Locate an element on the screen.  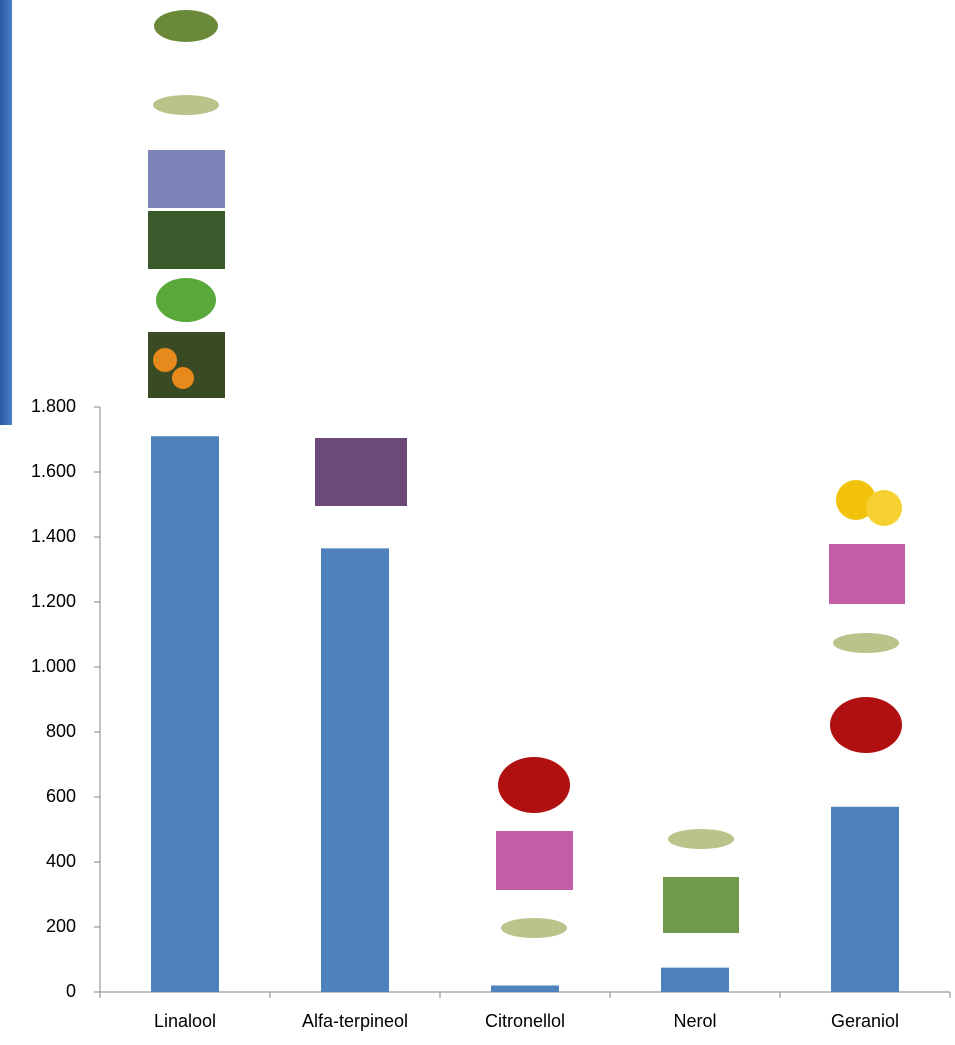
side-decoration is located at coordinates (6, 212).